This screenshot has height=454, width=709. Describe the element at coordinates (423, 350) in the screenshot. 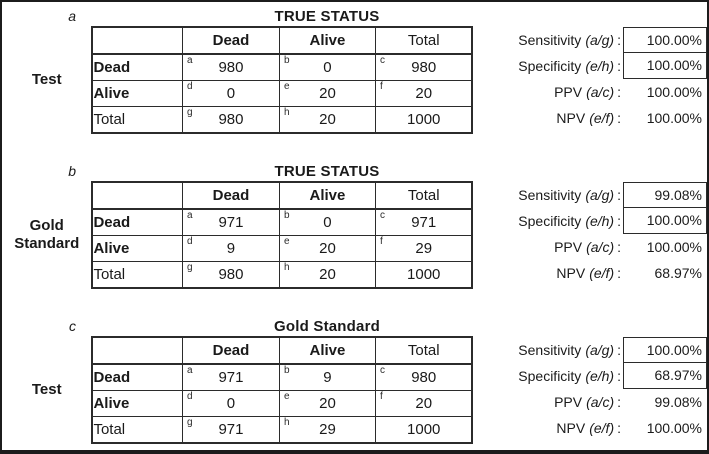

I see `col-header-total: Total` at that location.